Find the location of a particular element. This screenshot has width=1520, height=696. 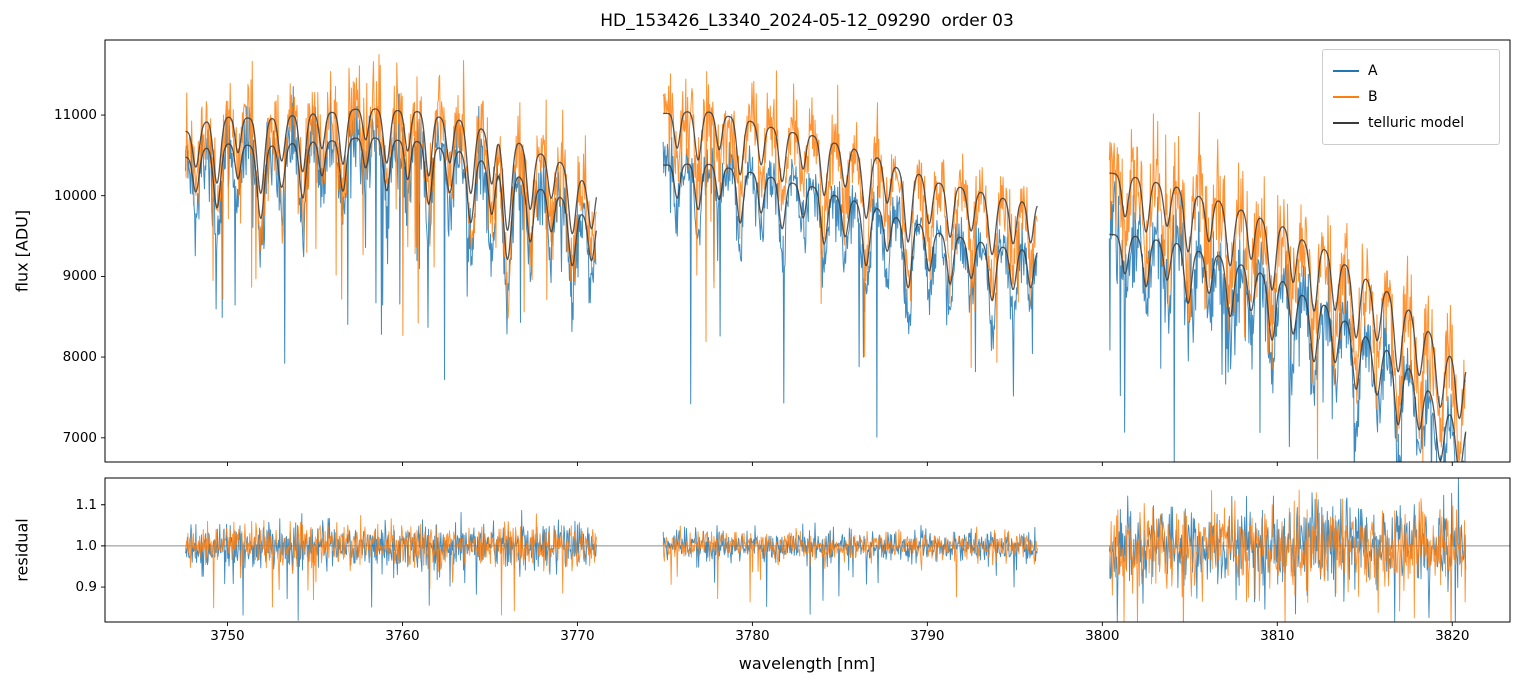

residual-y-tick-label: 1.1 is located at coordinates (86, 504).